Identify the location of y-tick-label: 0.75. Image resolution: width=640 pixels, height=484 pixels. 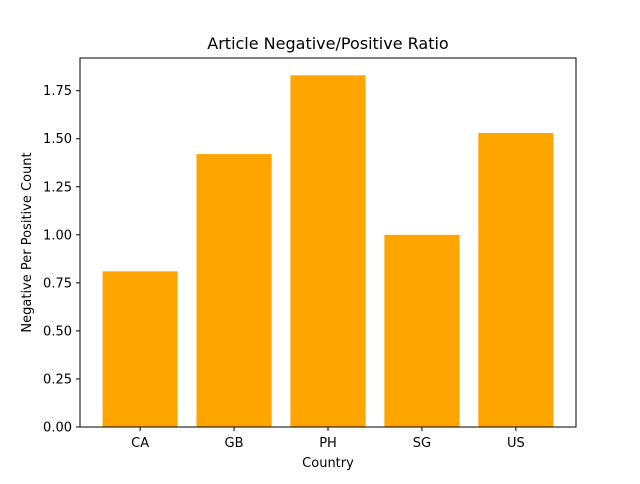
(57, 283).